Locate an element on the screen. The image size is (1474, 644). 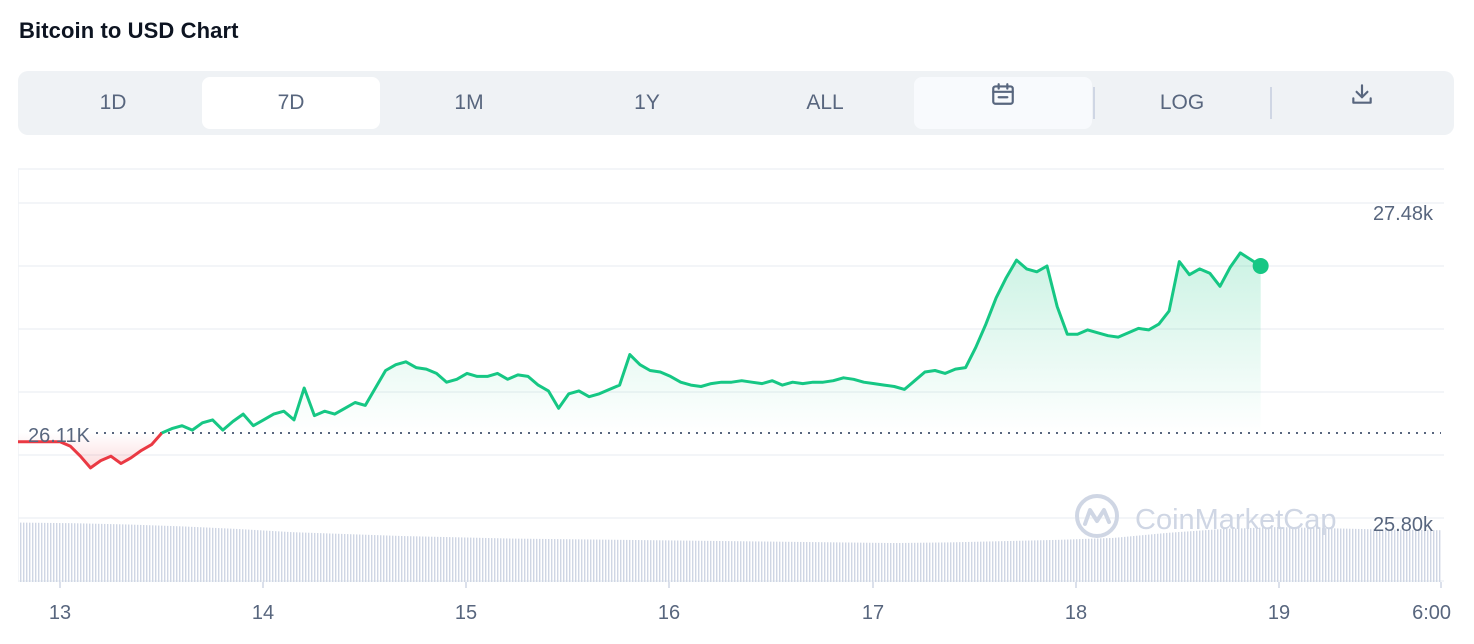
tab-1d: 1D is located at coordinates (113, 102).